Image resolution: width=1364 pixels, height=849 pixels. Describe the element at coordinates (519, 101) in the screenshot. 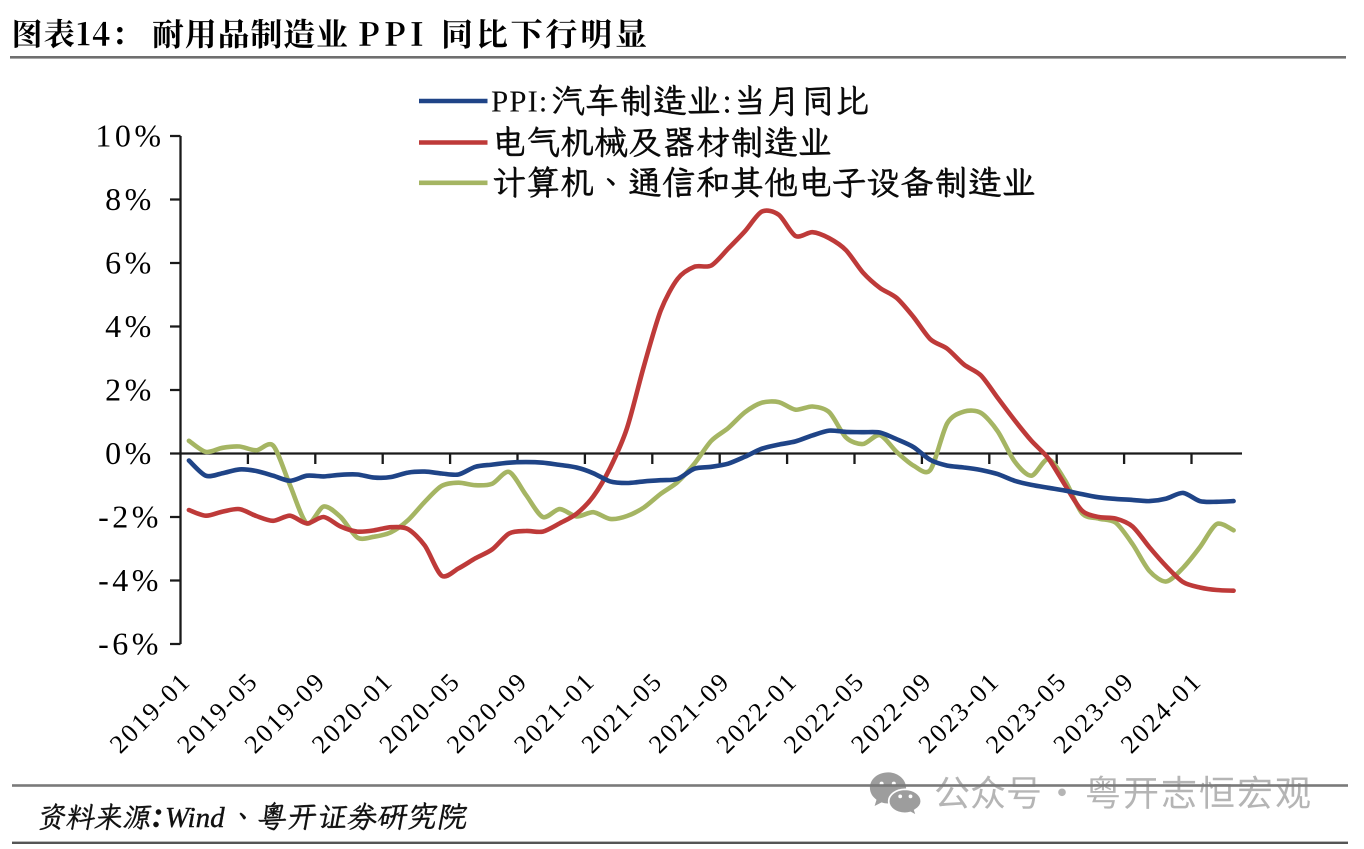

I see `svg-text: PPI:` at that location.